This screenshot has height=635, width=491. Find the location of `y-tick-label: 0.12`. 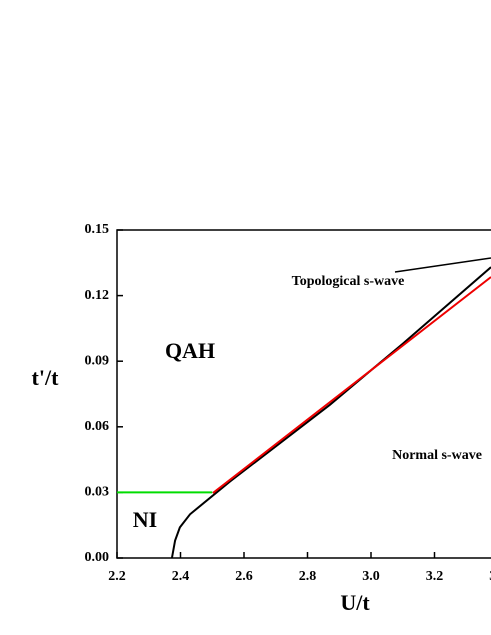

y-tick-label: 0.12 is located at coordinates (97, 295).